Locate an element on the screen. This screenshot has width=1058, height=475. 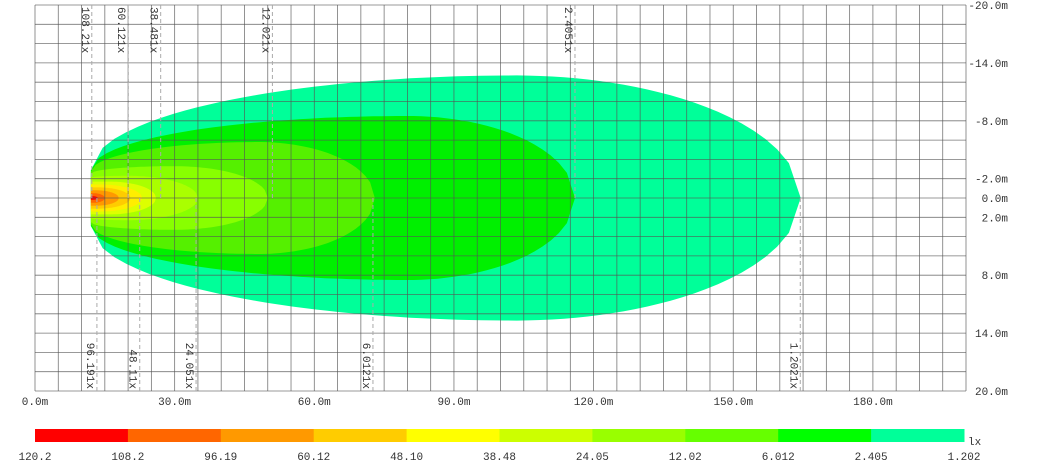
isolux-label: 6.0121x is located at coordinates (365, 366).